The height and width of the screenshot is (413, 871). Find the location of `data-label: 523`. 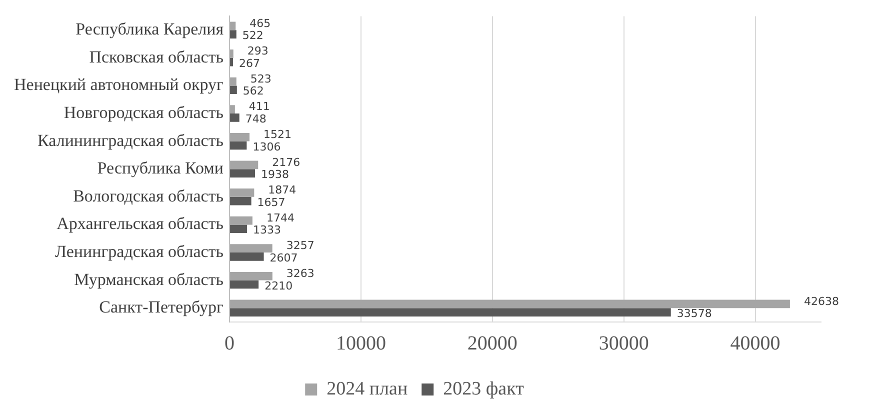

data-label: 523 is located at coordinates (261, 79).